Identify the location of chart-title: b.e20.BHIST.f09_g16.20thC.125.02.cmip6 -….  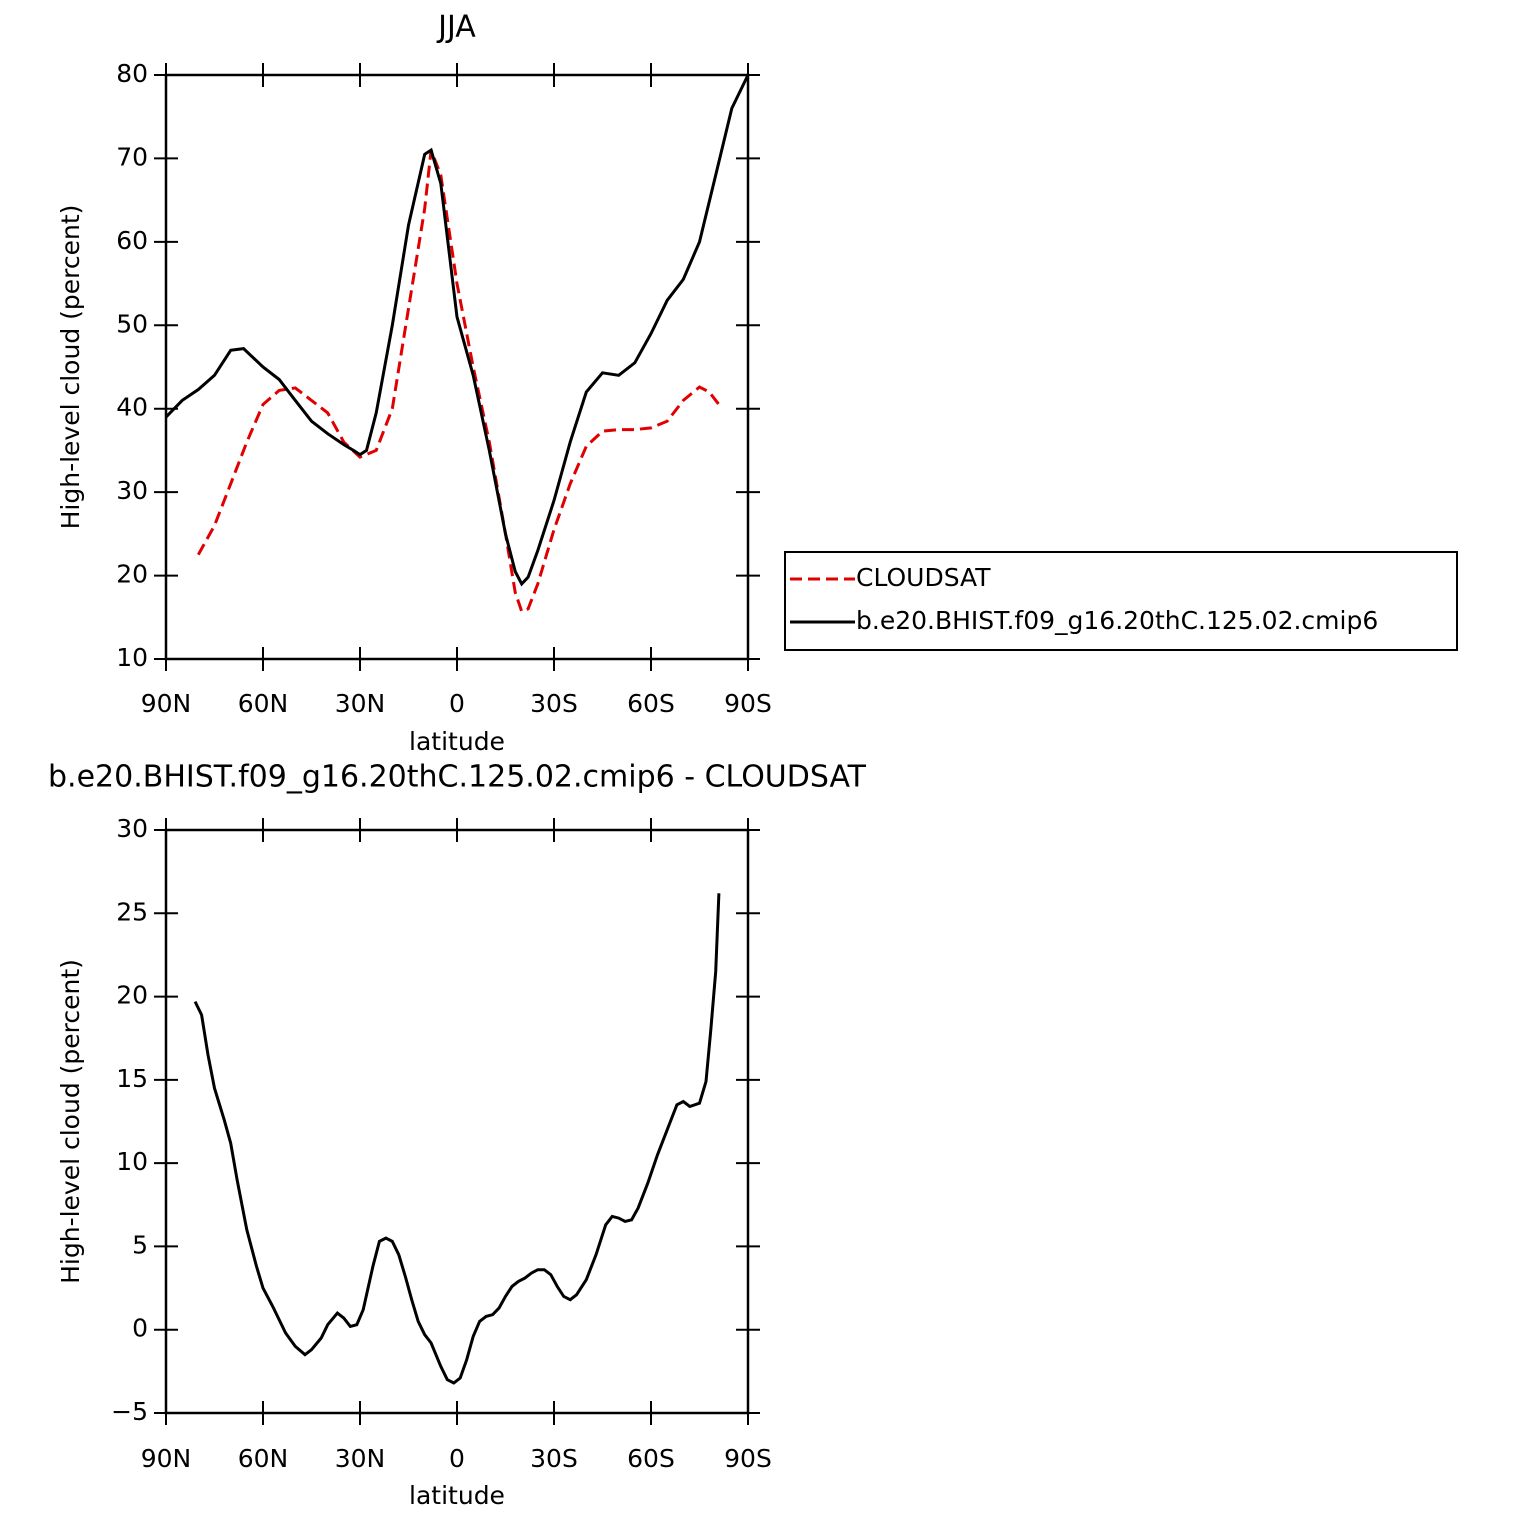
(457, 777).